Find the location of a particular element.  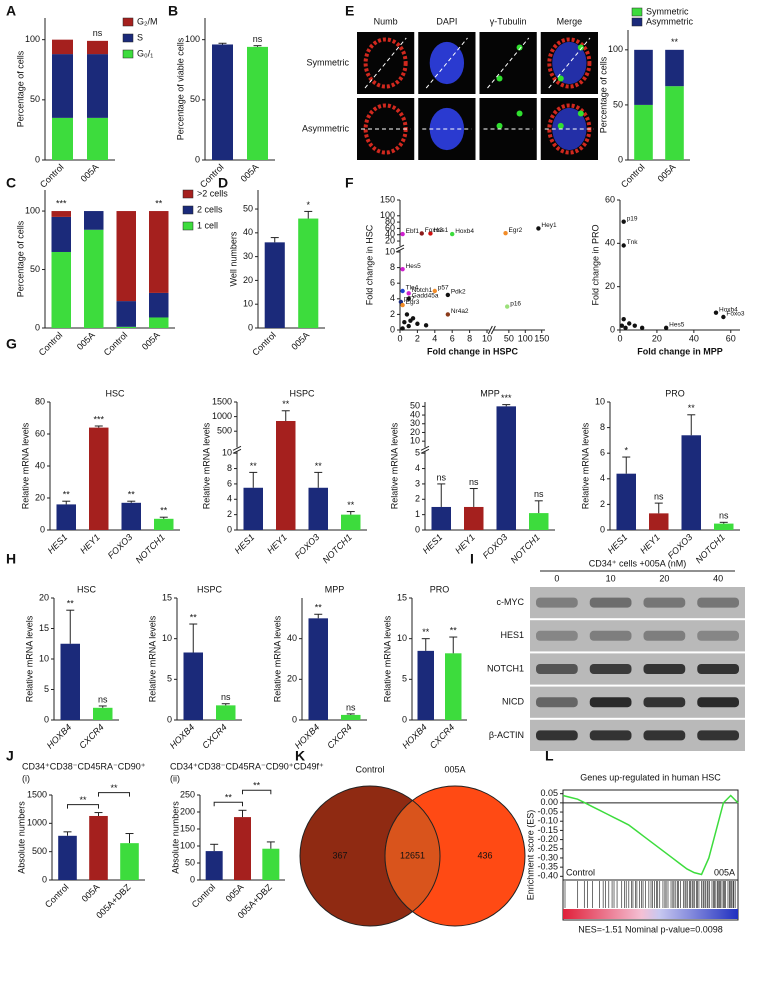

x-tick-label: FOXO3 is located at coordinates (307, 546).